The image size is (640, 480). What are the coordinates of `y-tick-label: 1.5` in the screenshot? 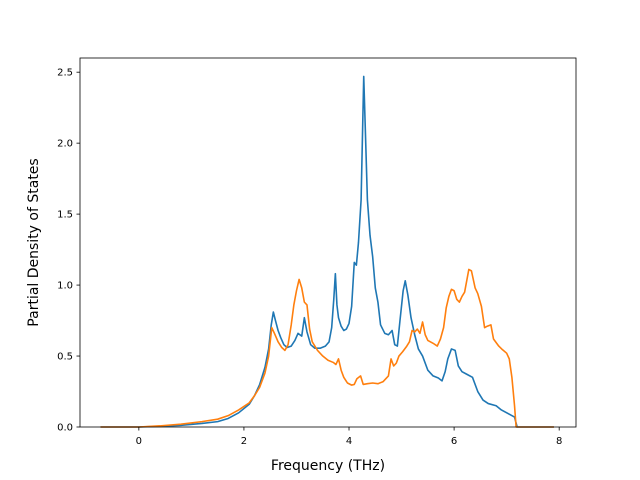 It's located at (65, 215).